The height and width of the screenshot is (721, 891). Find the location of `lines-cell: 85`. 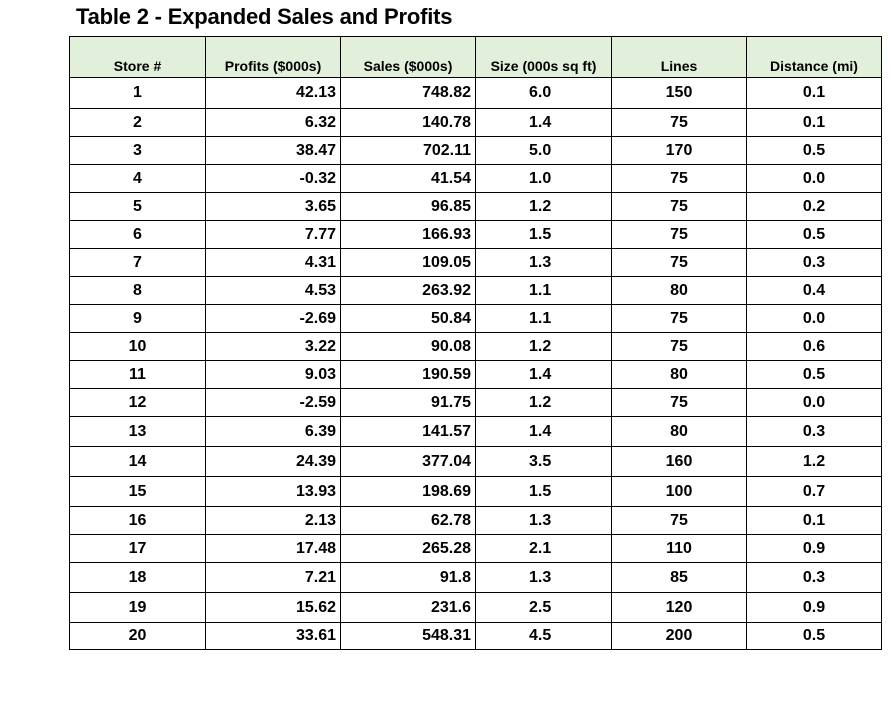

lines-cell: 85 is located at coordinates (679, 577).